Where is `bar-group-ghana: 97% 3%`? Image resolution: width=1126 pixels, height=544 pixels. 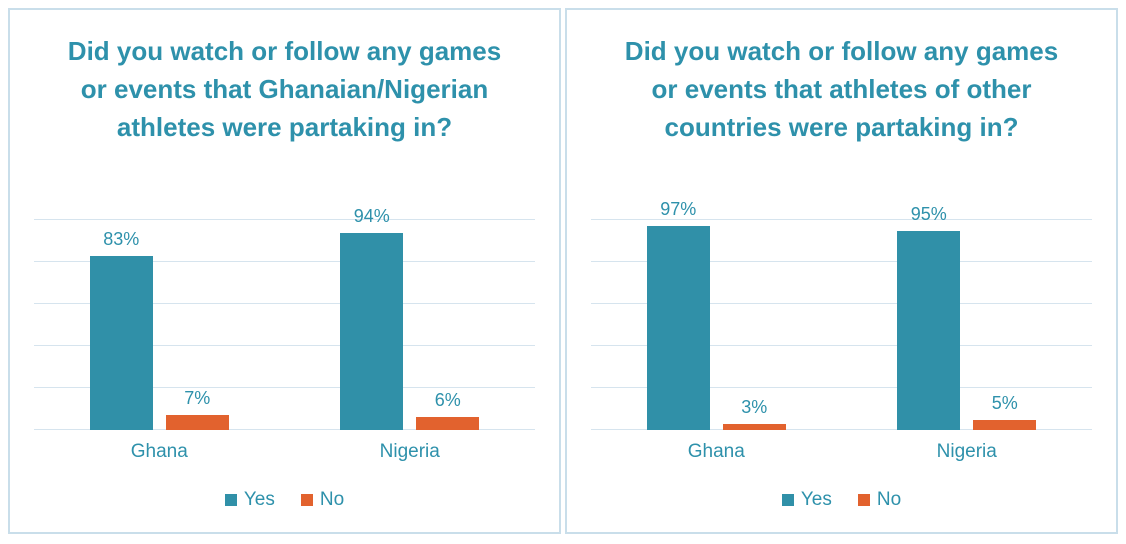
bar-group-ghana: 97% 3% is located at coordinates (716, 314).